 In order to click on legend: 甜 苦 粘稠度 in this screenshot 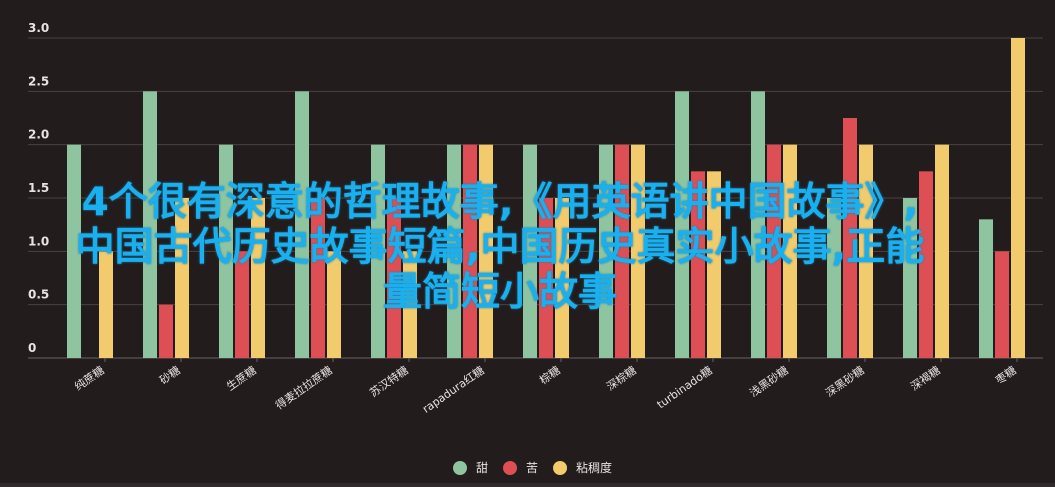, I will do `click(532, 467)`.